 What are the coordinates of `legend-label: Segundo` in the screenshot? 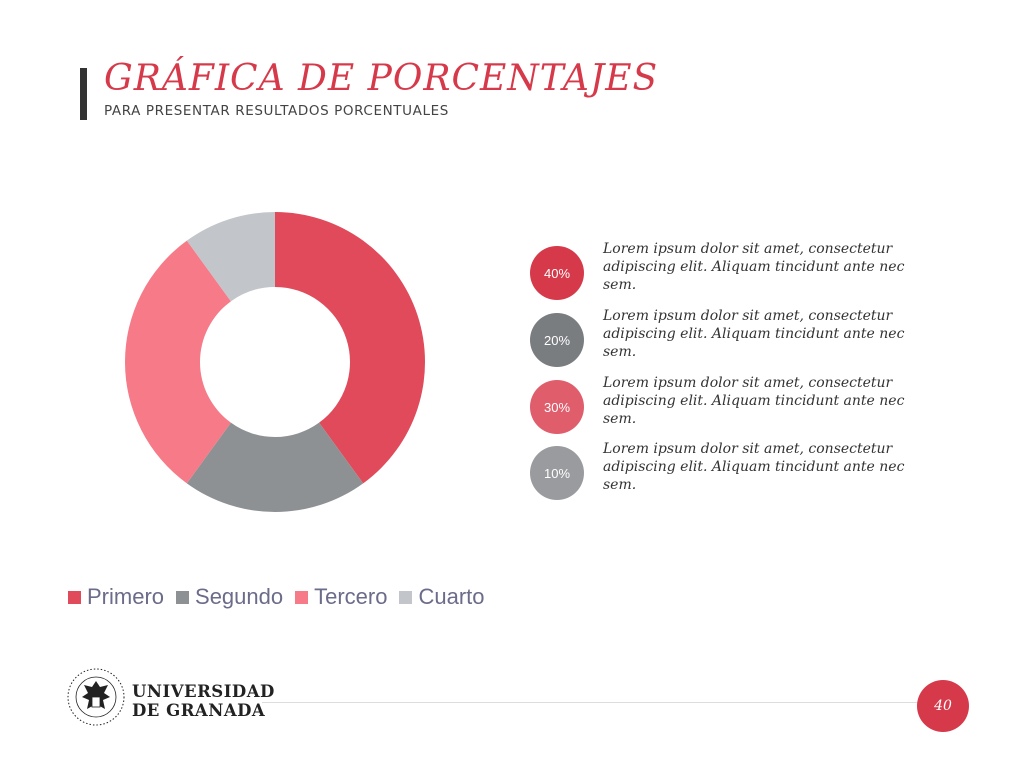 It's located at (239, 596).